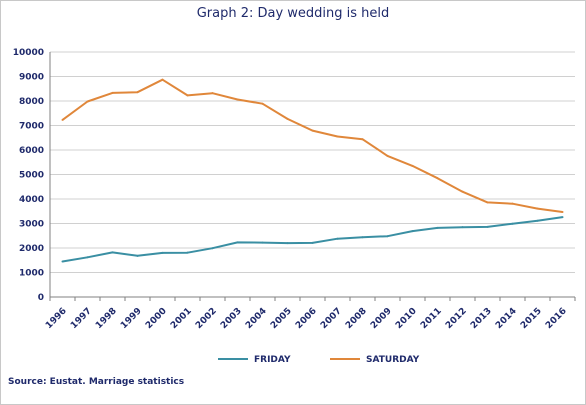  I want to click on x-tick-label: 2002, so click(206, 318).